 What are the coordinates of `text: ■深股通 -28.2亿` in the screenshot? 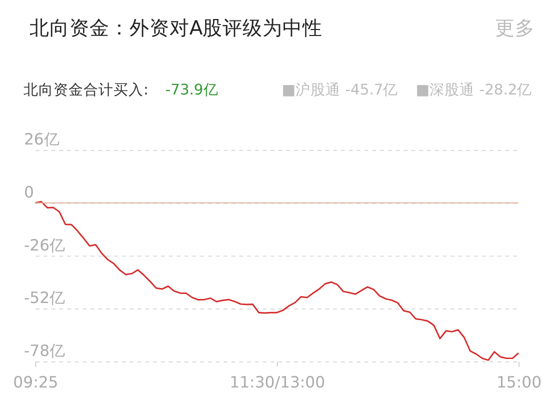 It's located at (474, 89).